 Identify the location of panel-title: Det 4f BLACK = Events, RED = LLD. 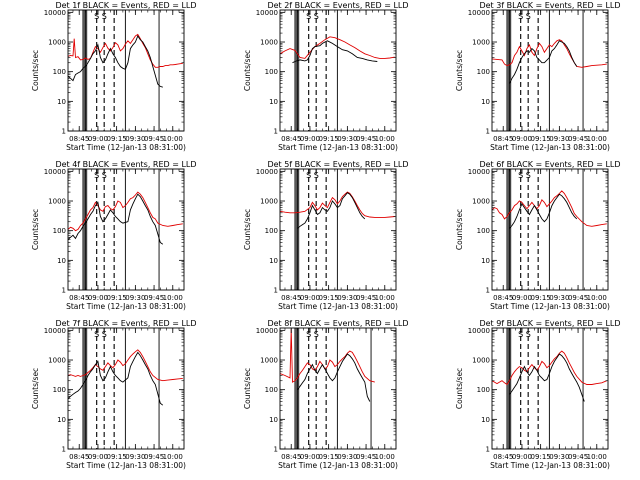
(125, 164).